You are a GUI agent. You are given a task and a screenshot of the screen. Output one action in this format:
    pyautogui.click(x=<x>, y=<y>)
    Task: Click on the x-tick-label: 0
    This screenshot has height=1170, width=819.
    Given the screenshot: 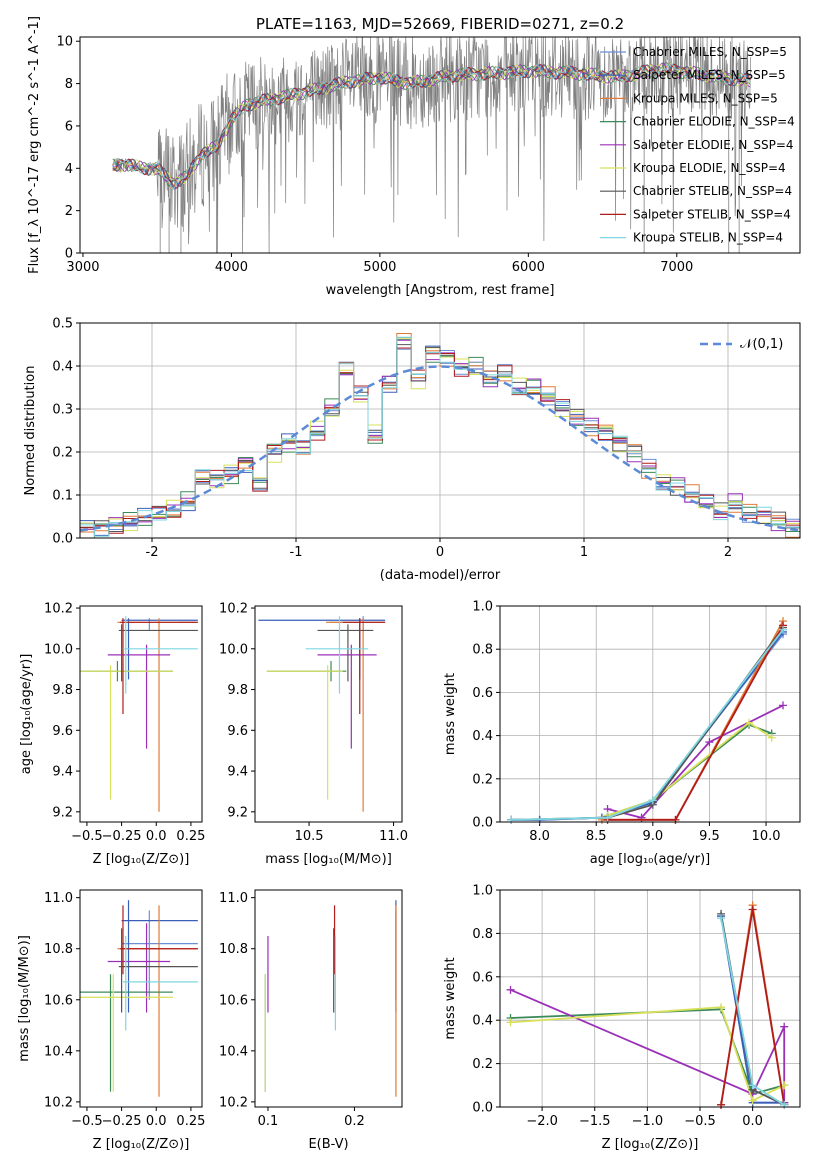 What is the action you would take?
    pyautogui.click(x=440, y=552)
    